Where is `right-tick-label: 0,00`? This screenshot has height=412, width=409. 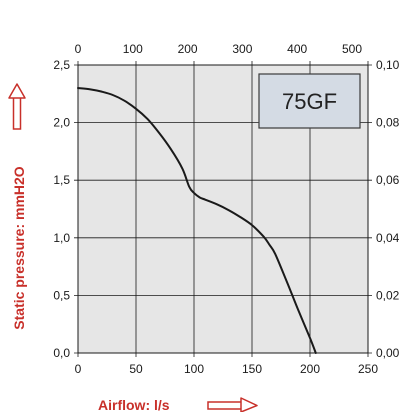 right-tick-label: 0,00 is located at coordinates (388, 353).